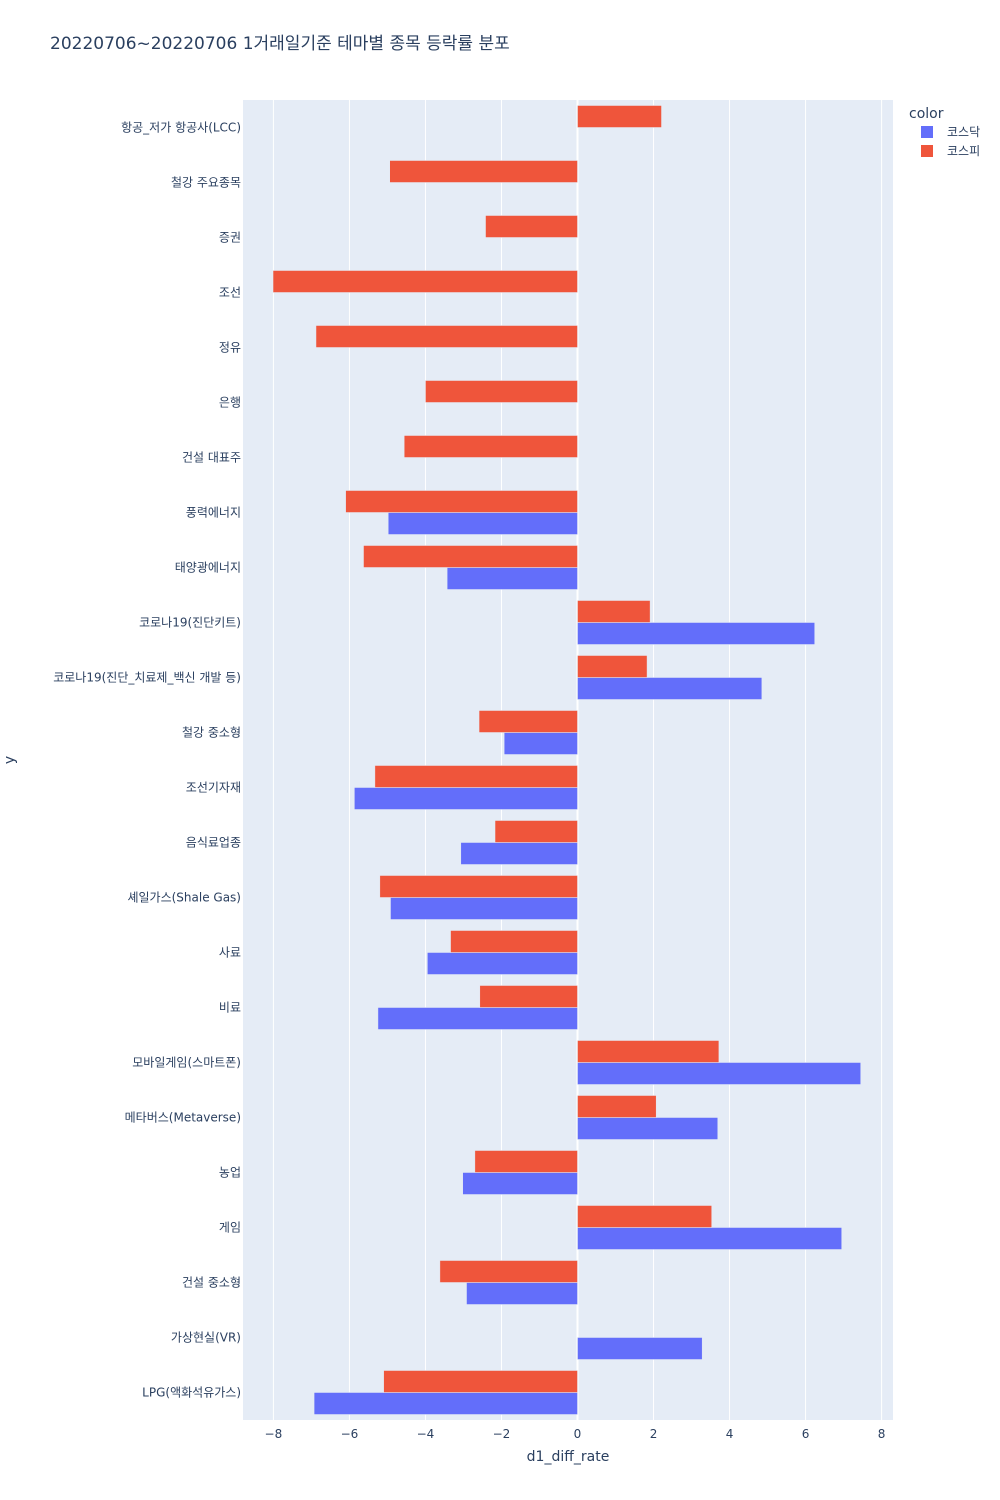  What do you see at coordinates (206, 183) in the screenshot?
I see `y-tick-label: 철강 주요종목` at bounding box center [206, 183].